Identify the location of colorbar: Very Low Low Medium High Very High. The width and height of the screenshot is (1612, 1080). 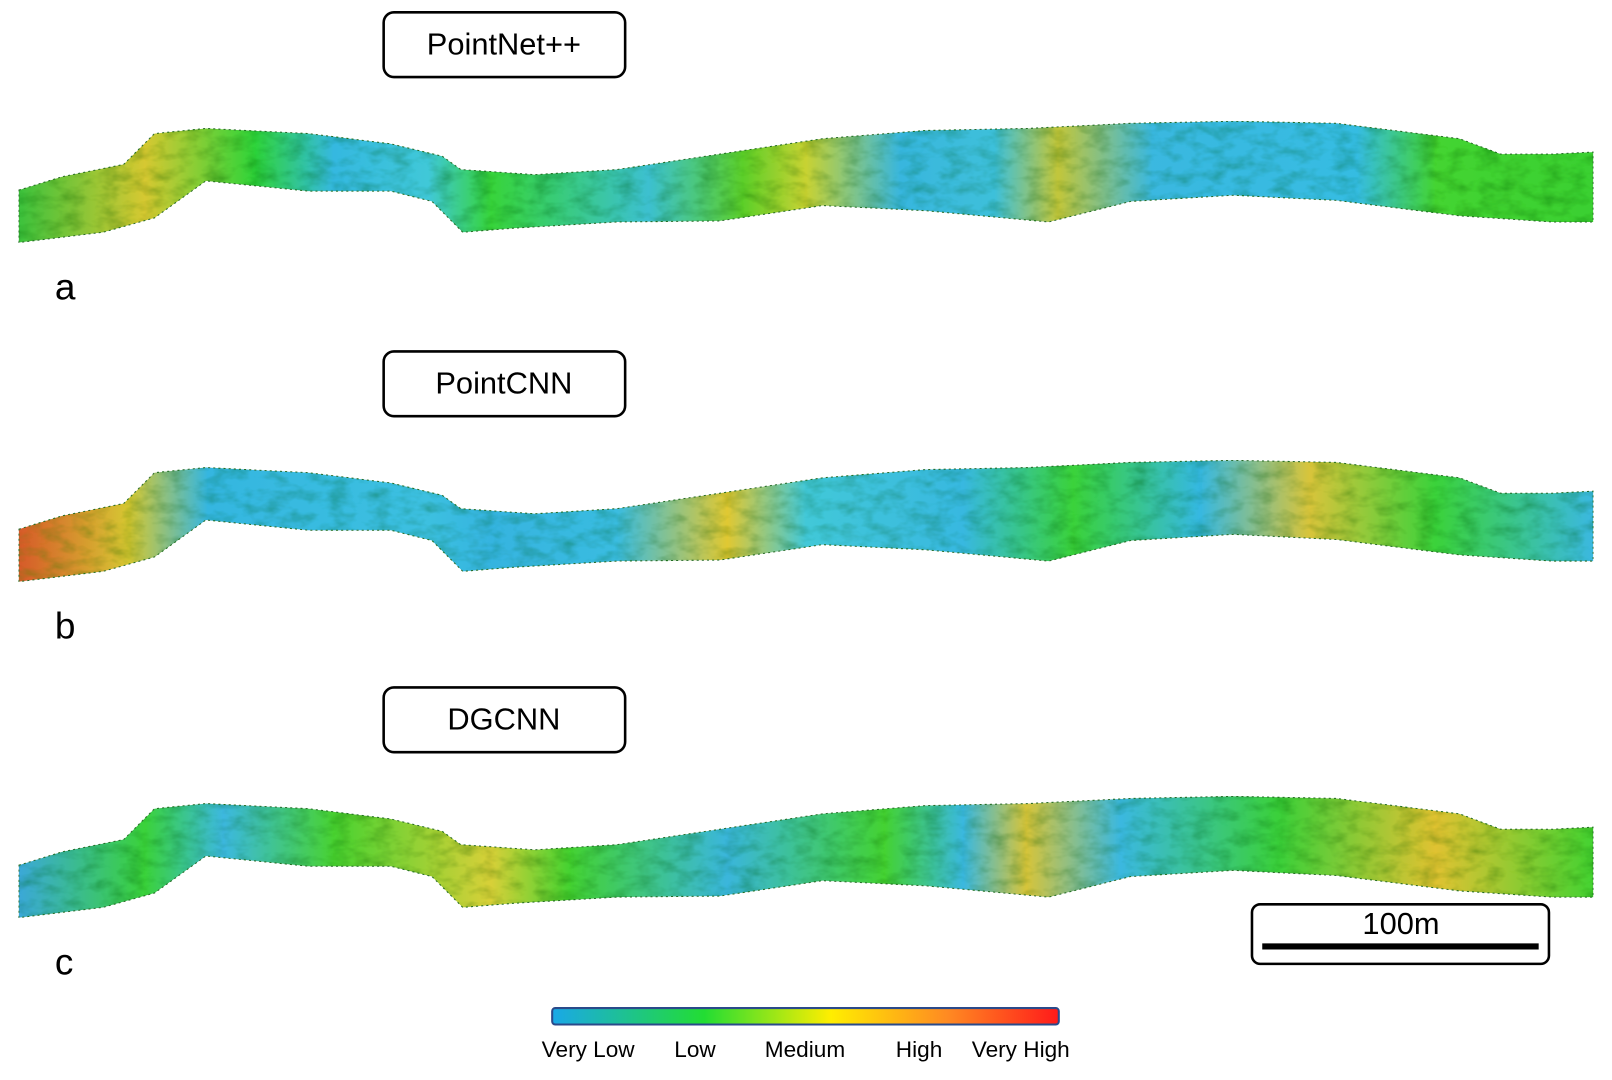
(806, 1034).